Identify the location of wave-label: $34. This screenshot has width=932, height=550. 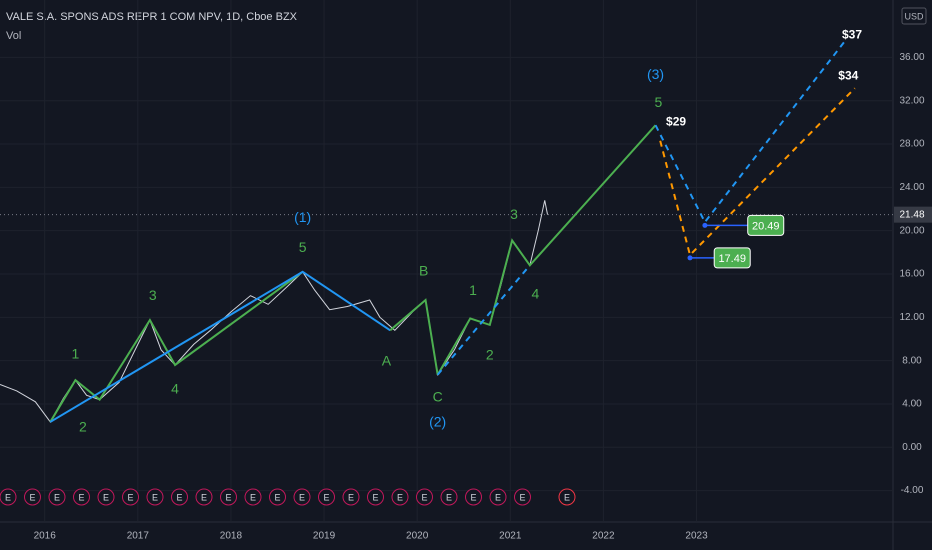
(848, 75).